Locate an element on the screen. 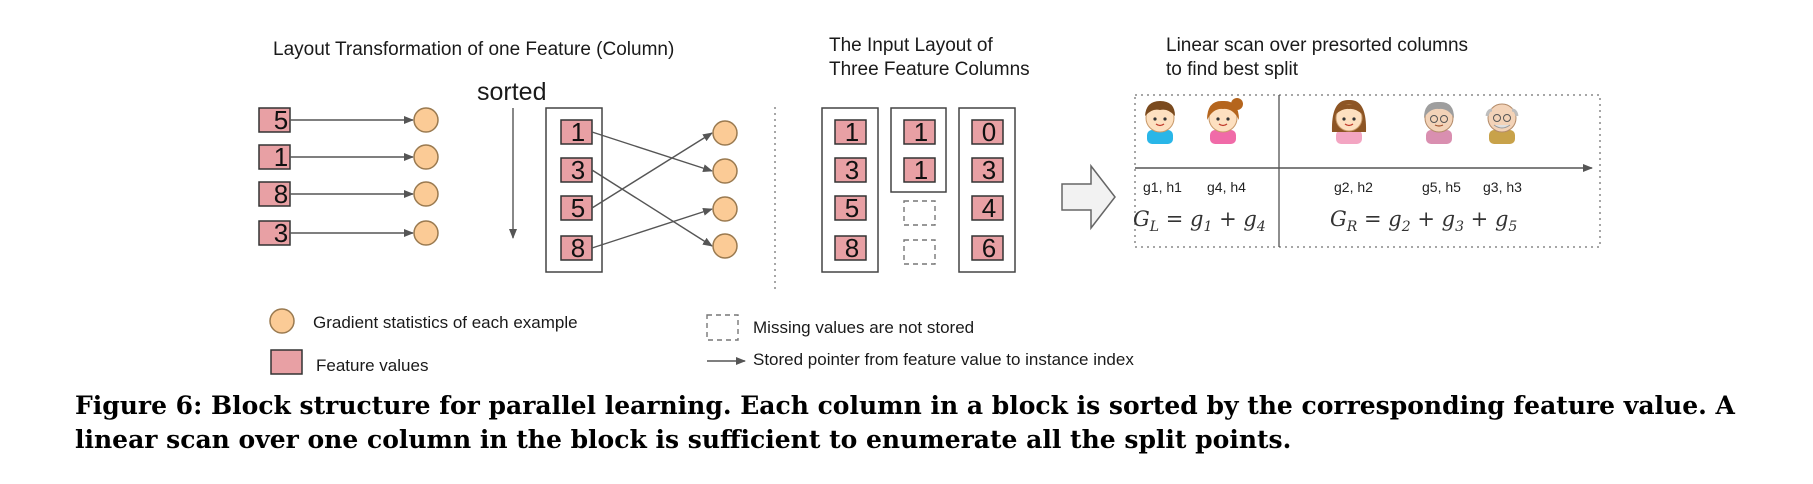  legend-gradient-swatch is located at coordinates (282, 321).